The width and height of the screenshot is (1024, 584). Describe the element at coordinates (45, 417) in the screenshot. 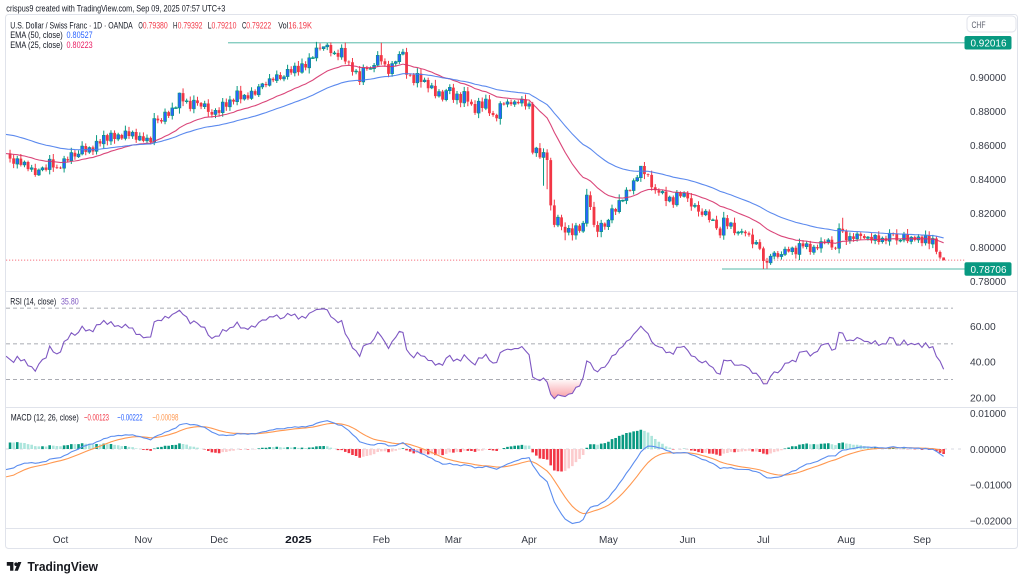

I see `svg-text: MACD (12, 26, close)` at that location.